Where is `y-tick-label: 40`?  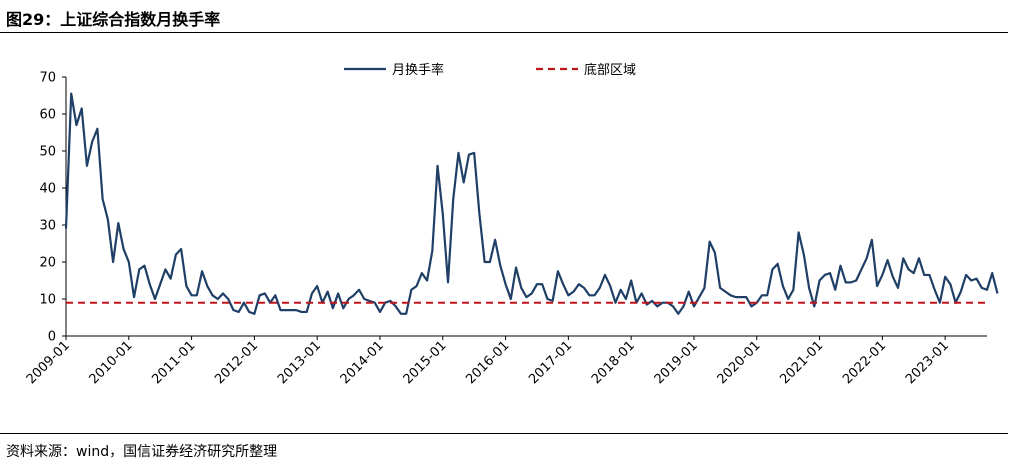
y-tick-label: 40 is located at coordinates (47, 189).